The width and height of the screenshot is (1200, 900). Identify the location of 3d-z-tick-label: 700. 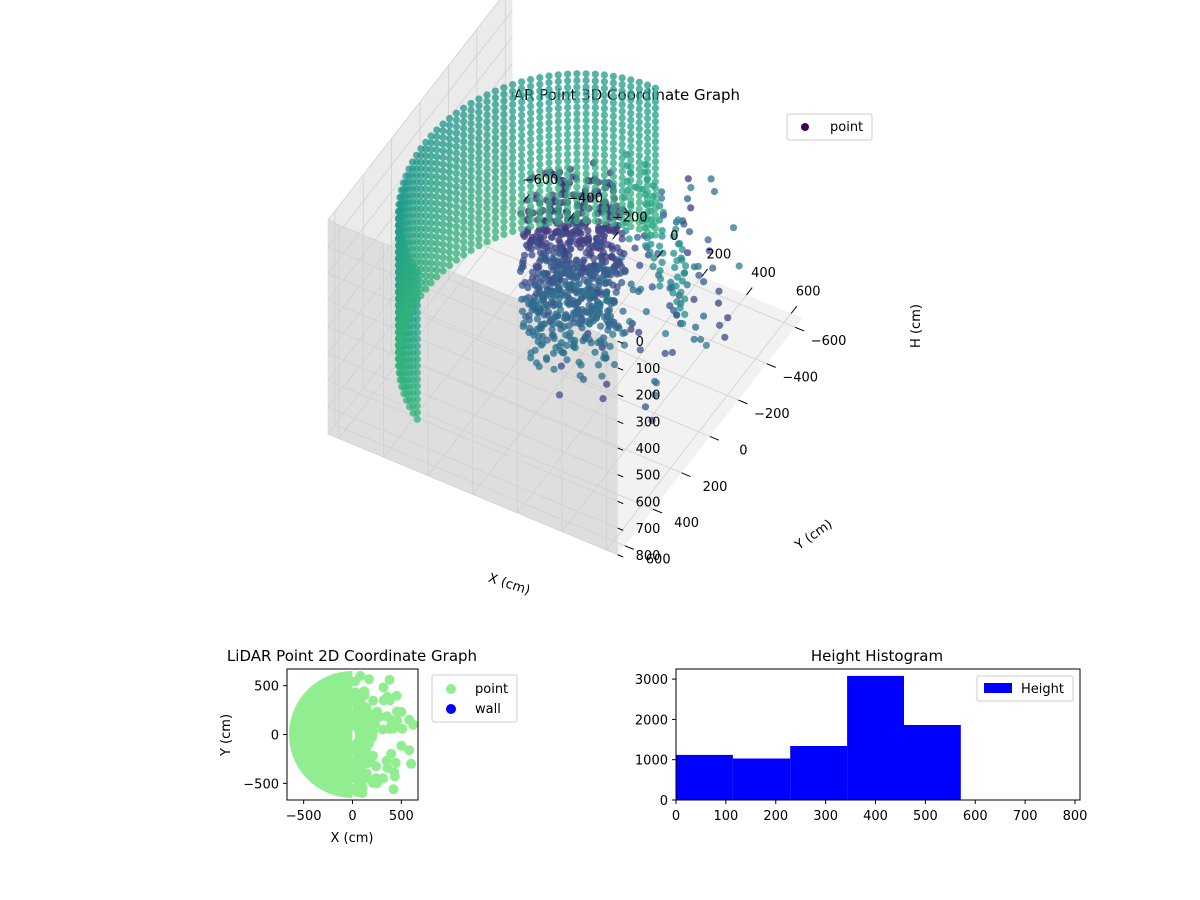
(648, 529).